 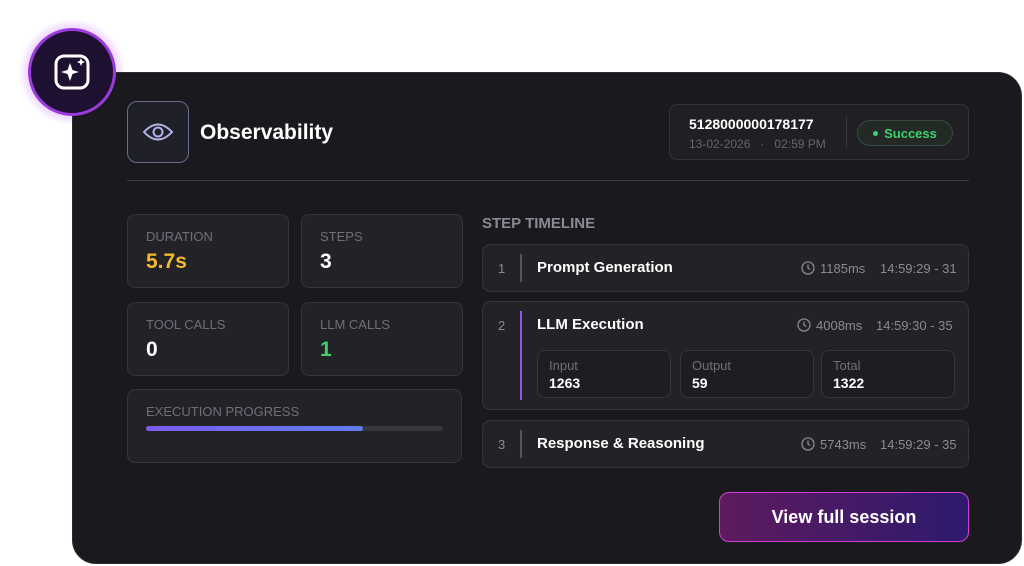 I want to click on stat-label: STEPS, so click(x=341, y=236).